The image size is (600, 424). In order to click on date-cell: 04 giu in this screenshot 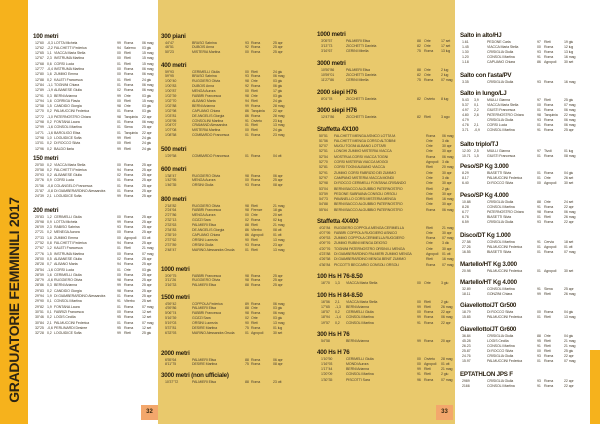, I will do `click(569, 311)`.